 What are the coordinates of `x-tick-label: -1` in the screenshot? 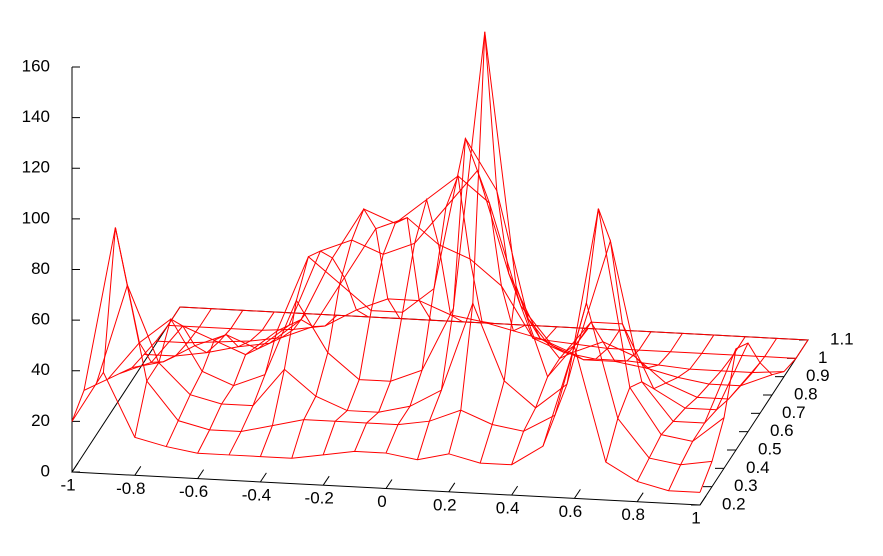 It's located at (67, 484).